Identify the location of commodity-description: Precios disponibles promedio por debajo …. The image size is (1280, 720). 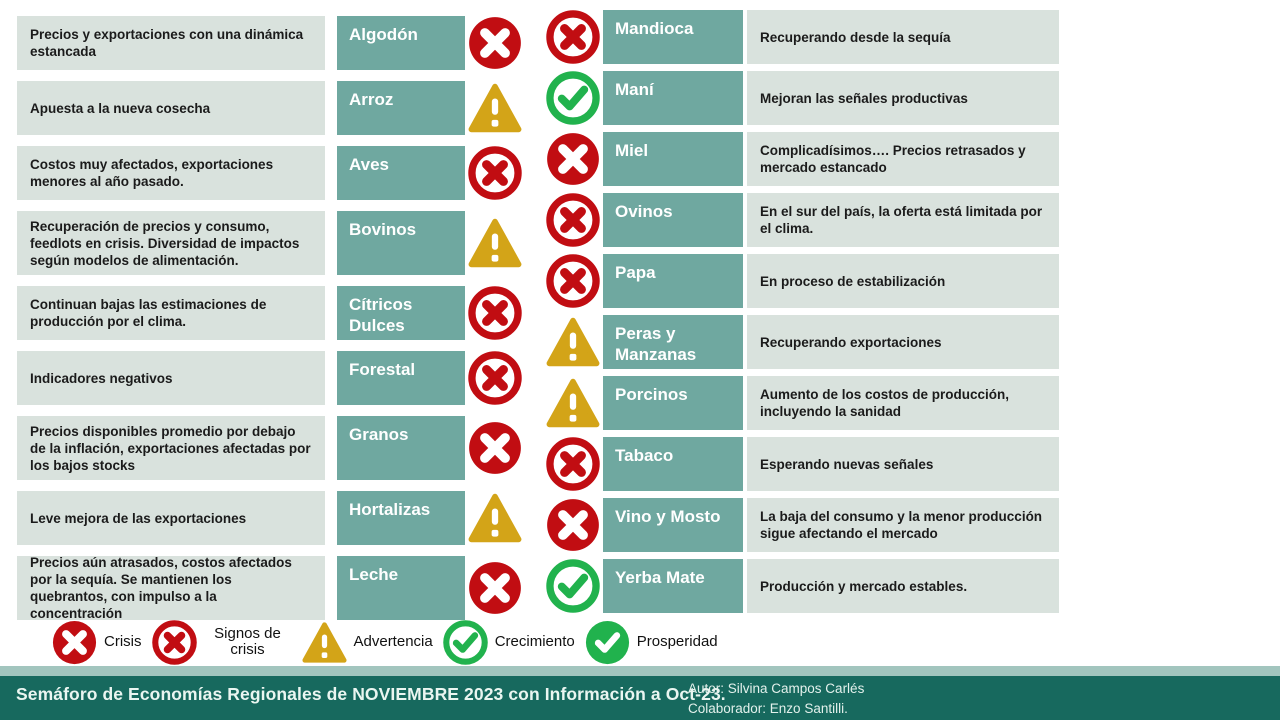
(171, 448).